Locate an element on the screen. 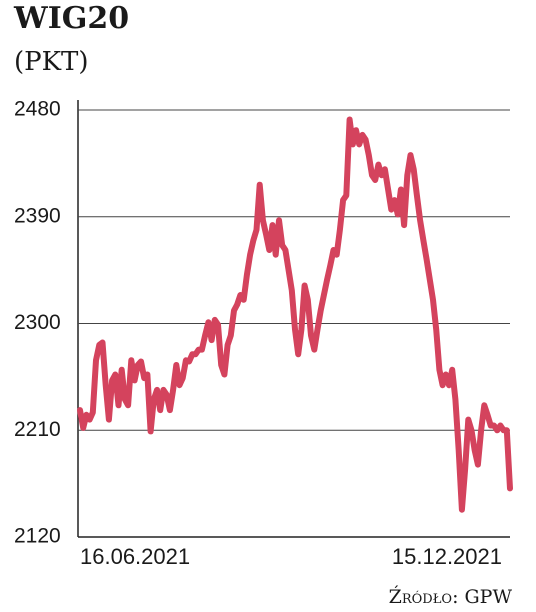  chart-title: WIG20 is located at coordinates (71, 18).